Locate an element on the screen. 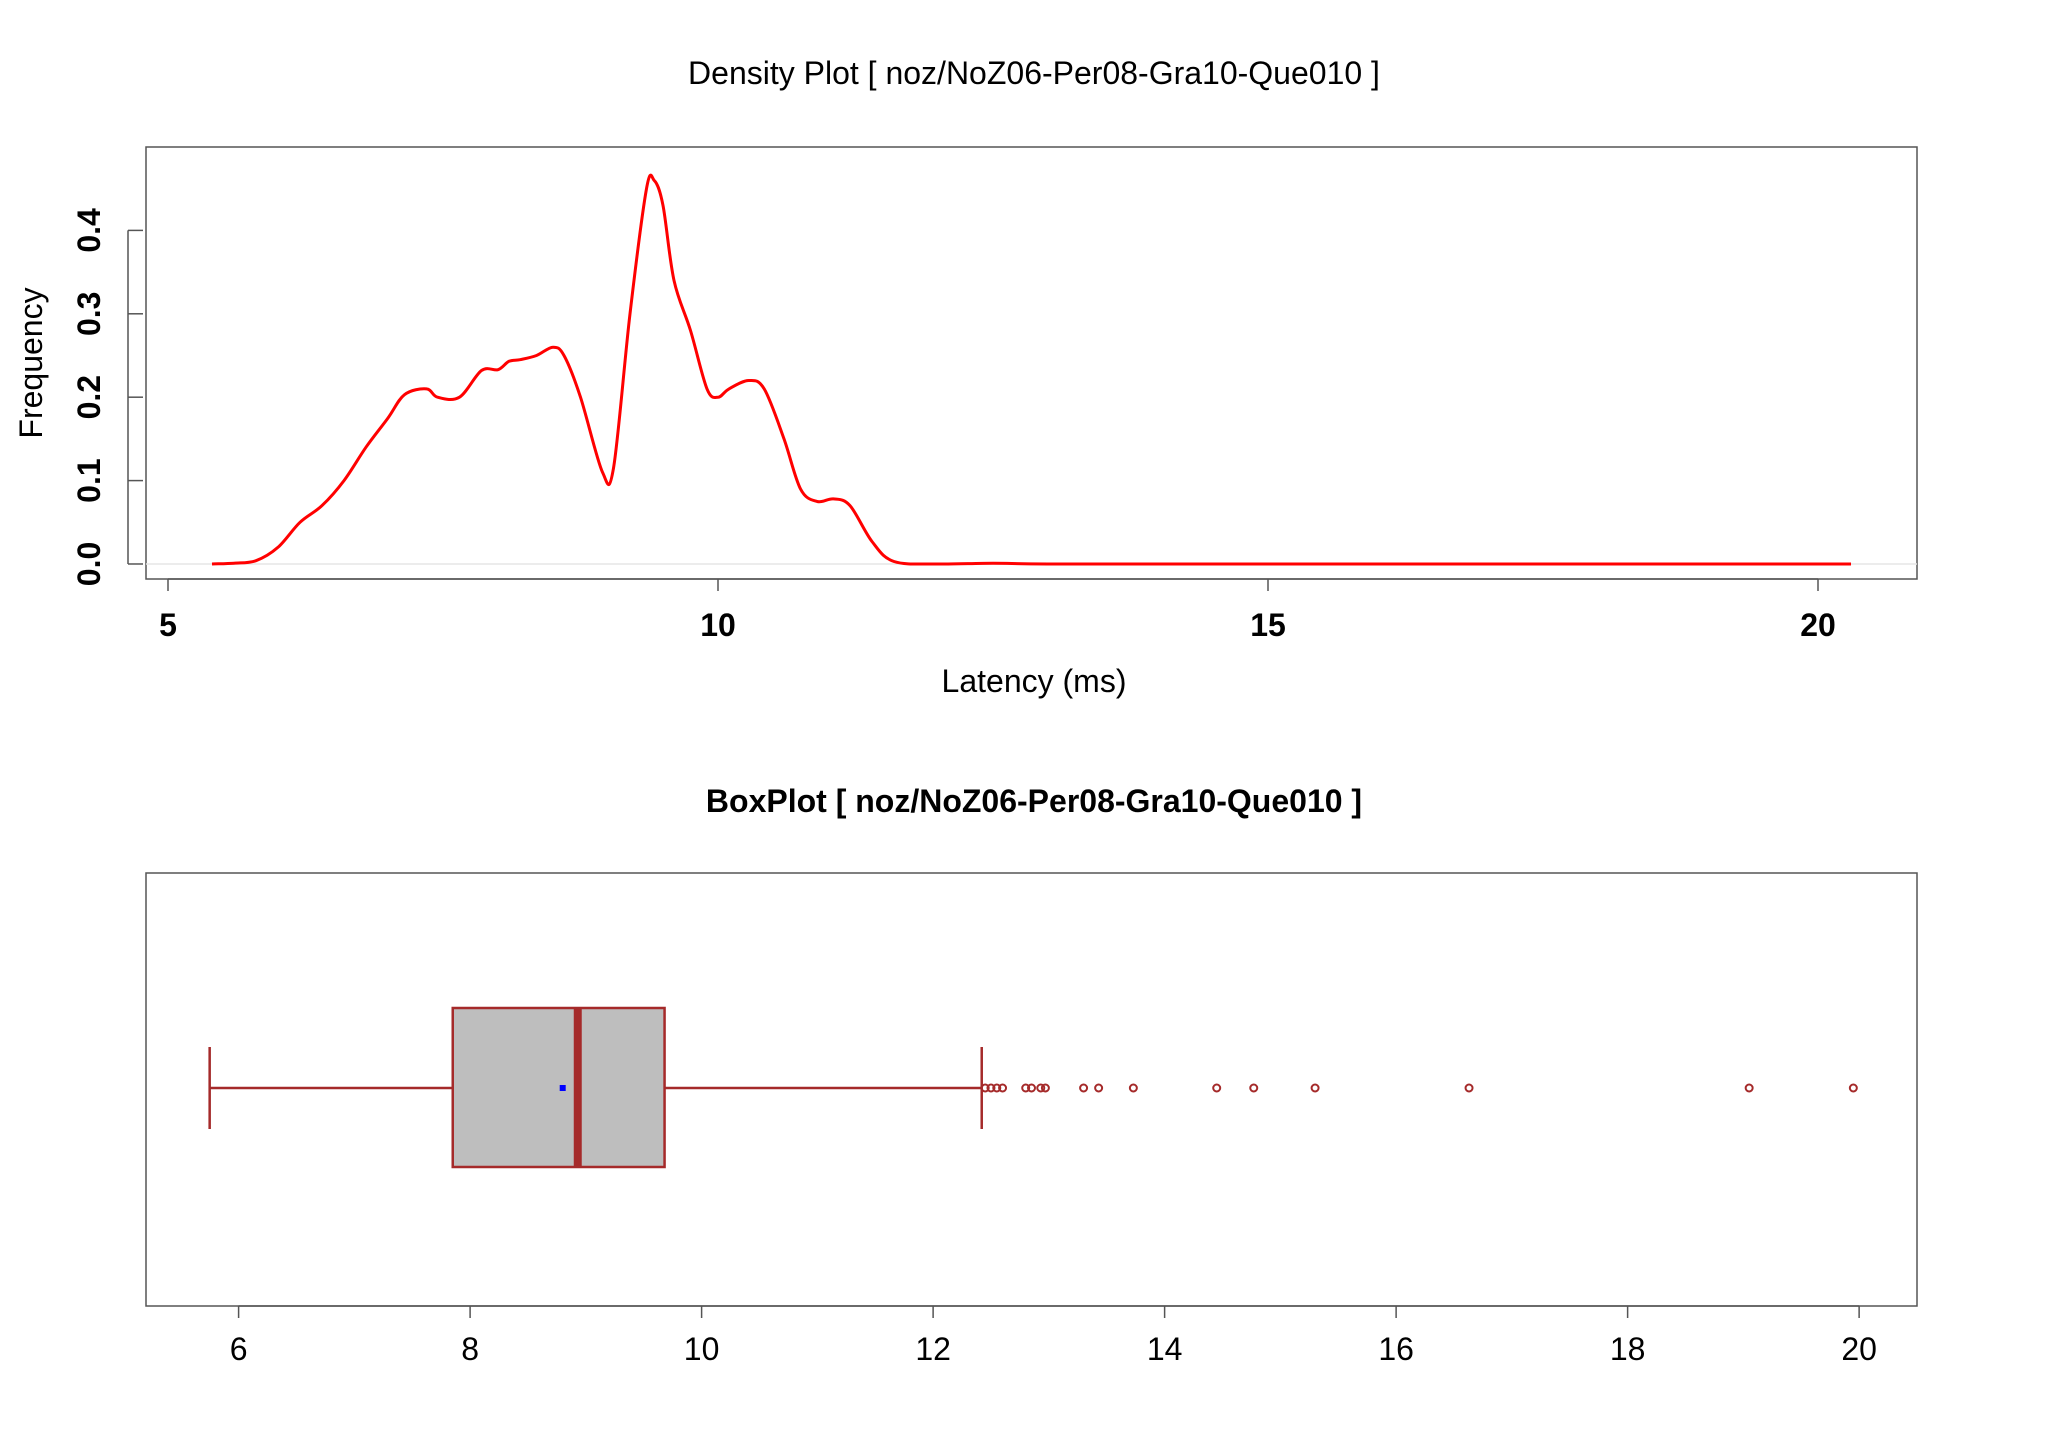 Image resolution: width=2048 pixels, height=1445 pixels. density-x-label: Latency (ms) is located at coordinates (1034, 681).